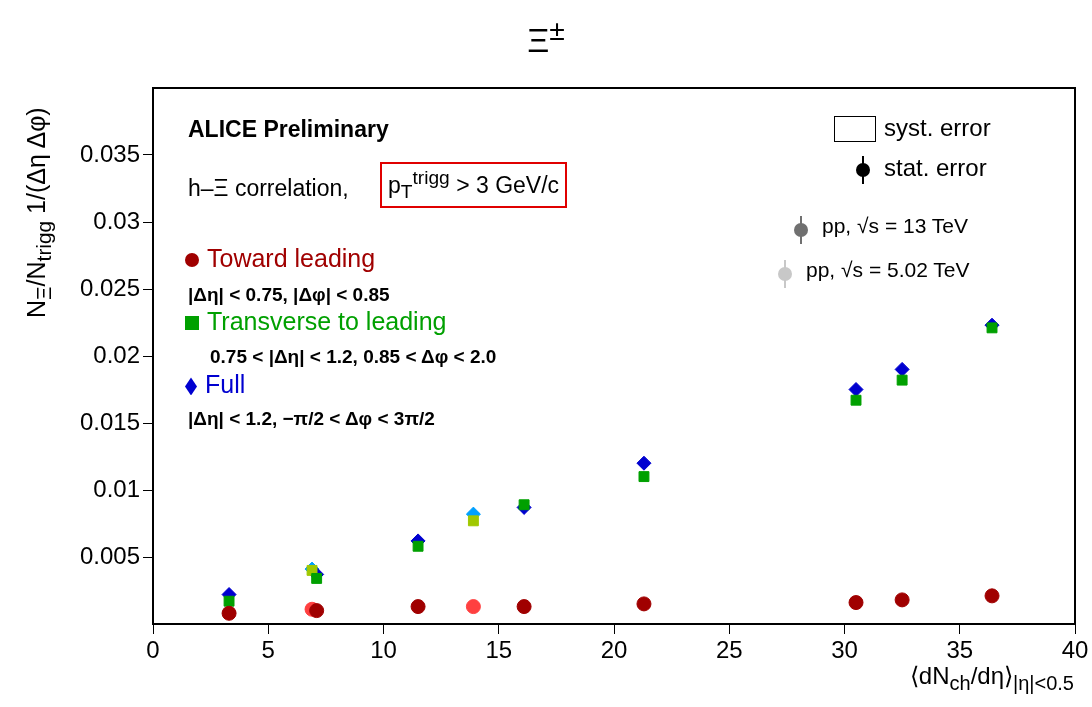 This screenshot has height=707, width=1092. What do you see at coordinates (268, 650) in the screenshot?
I see `x-tick-label: 5` at bounding box center [268, 650].